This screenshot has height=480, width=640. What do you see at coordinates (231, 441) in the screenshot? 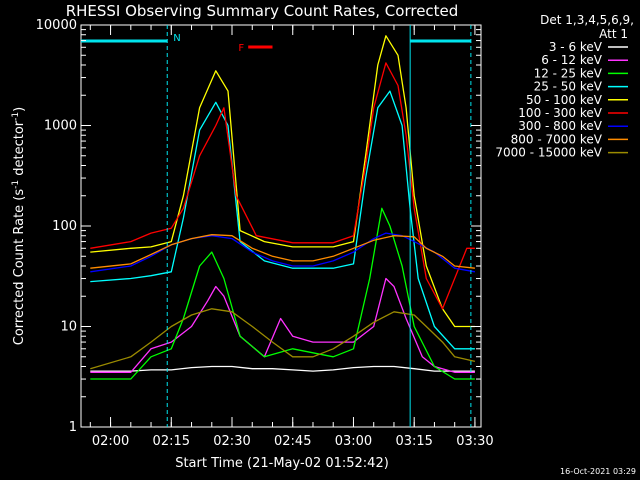
I see `x-tick-label: 02:30` at bounding box center [231, 441].